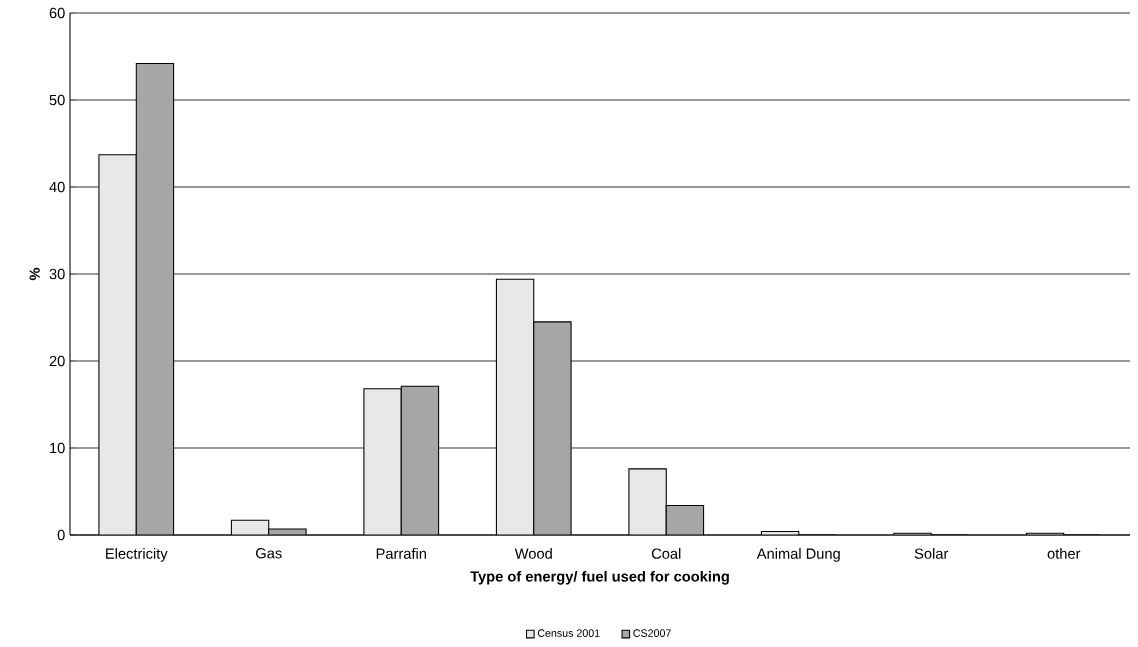 This screenshot has height=647, width=1138. I want to click on x-tick-label: Parrafin, so click(401, 553).